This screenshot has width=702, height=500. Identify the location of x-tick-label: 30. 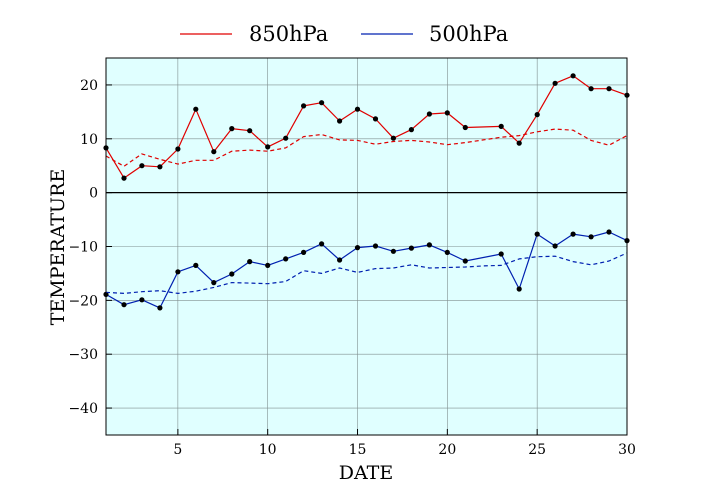
(627, 450).